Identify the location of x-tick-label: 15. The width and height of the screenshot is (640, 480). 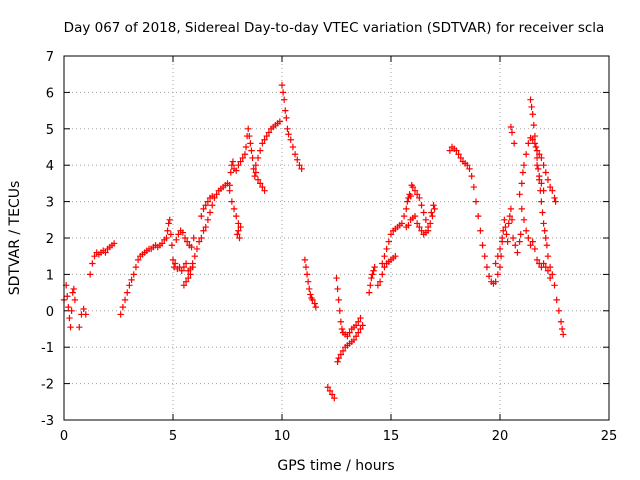
(391, 436).